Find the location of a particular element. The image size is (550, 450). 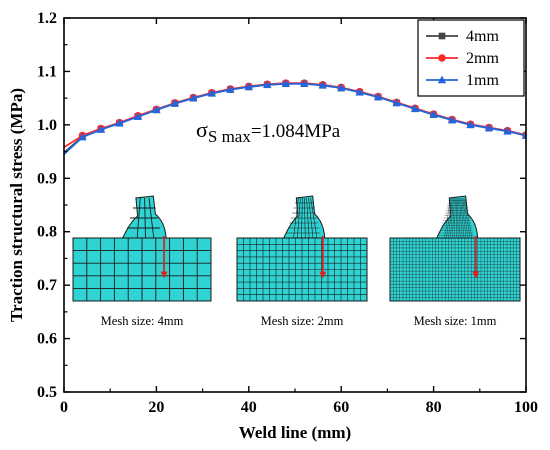

x-tick-label: 60 is located at coordinates (341, 407).